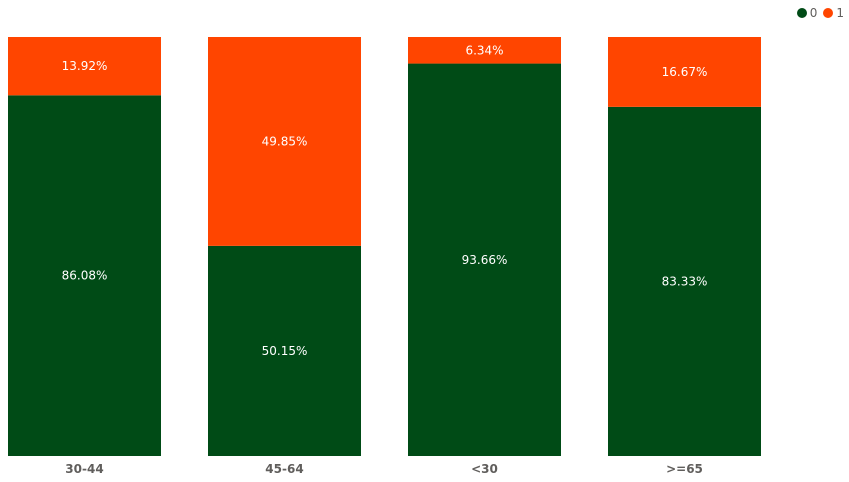 The width and height of the screenshot is (849, 482). I want to click on data-label->=65-series-0: 83.33%, so click(685, 281).